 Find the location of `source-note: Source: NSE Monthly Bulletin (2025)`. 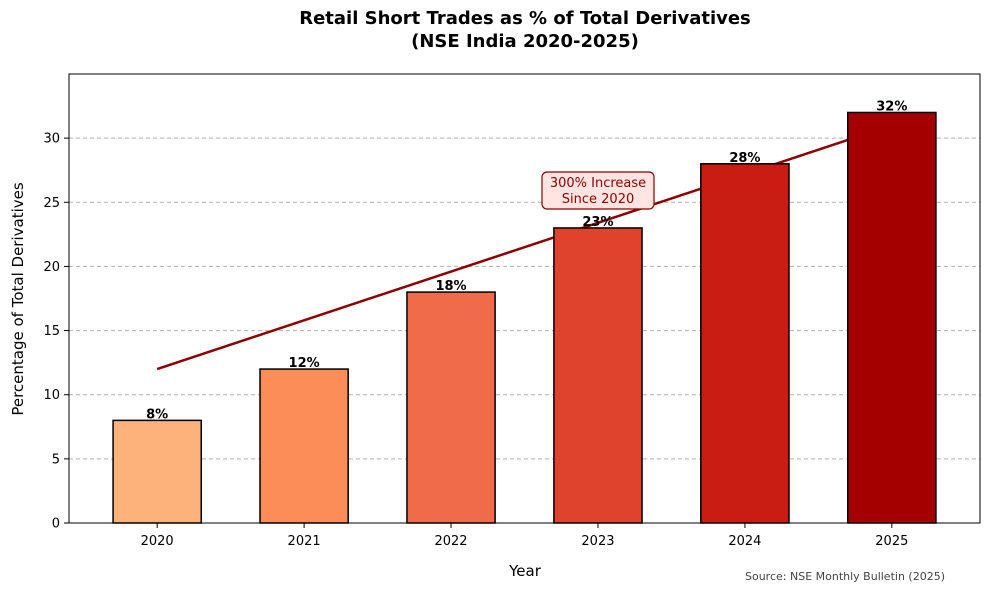

source-note: Source: NSE Monthly Bulletin (2025) is located at coordinates (845, 576).